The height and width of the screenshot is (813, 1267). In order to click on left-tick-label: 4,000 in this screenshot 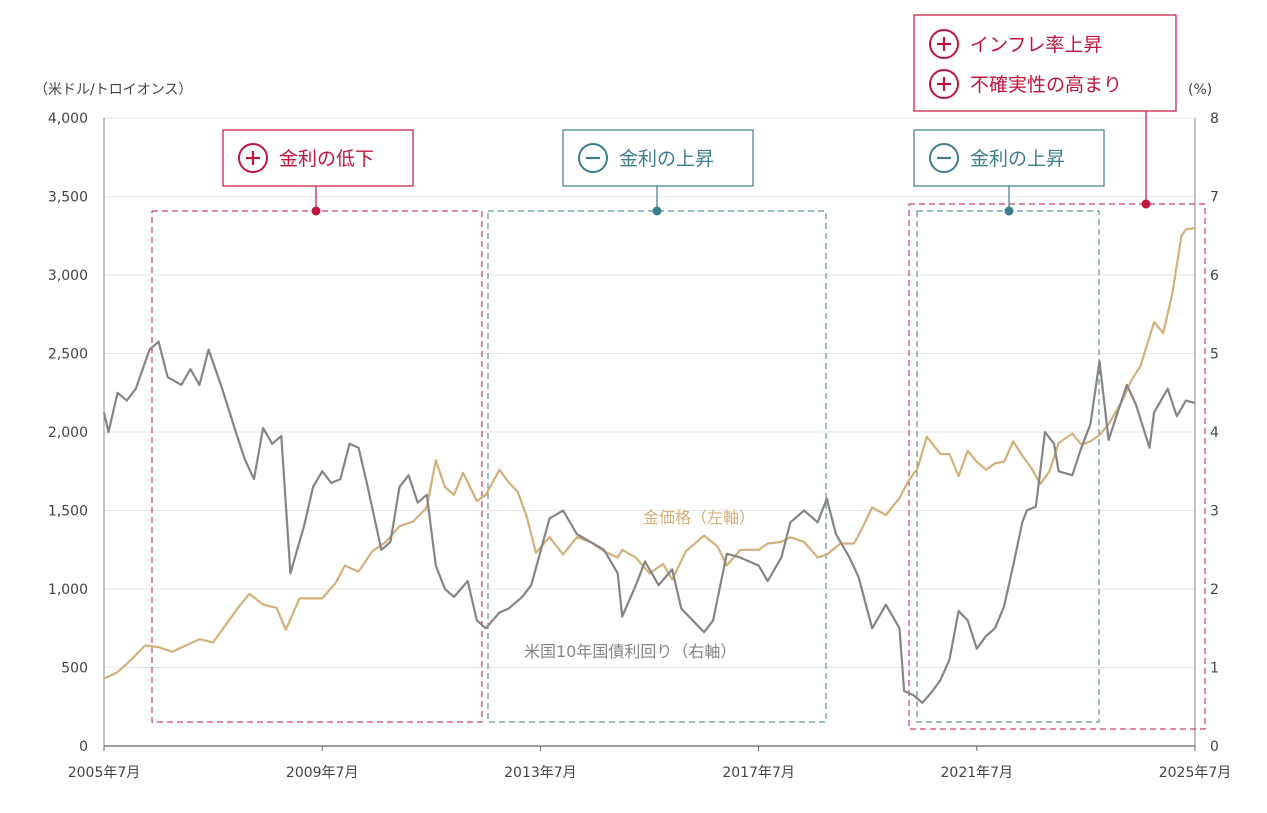, I will do `click(68, 119)`.